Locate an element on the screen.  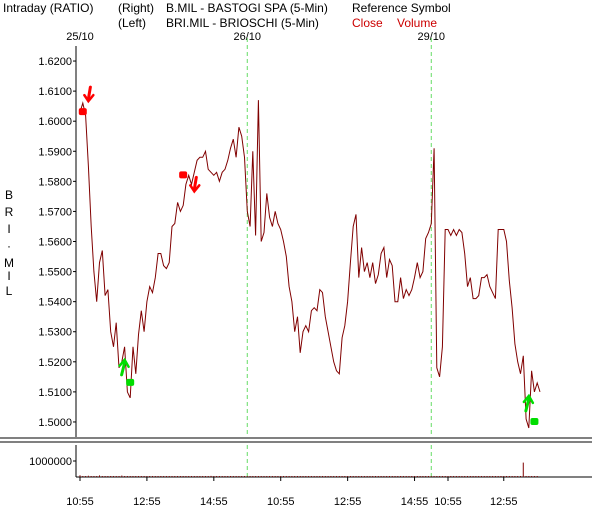
left-axis-tag: (Left) is located at coordinates (132, 23).